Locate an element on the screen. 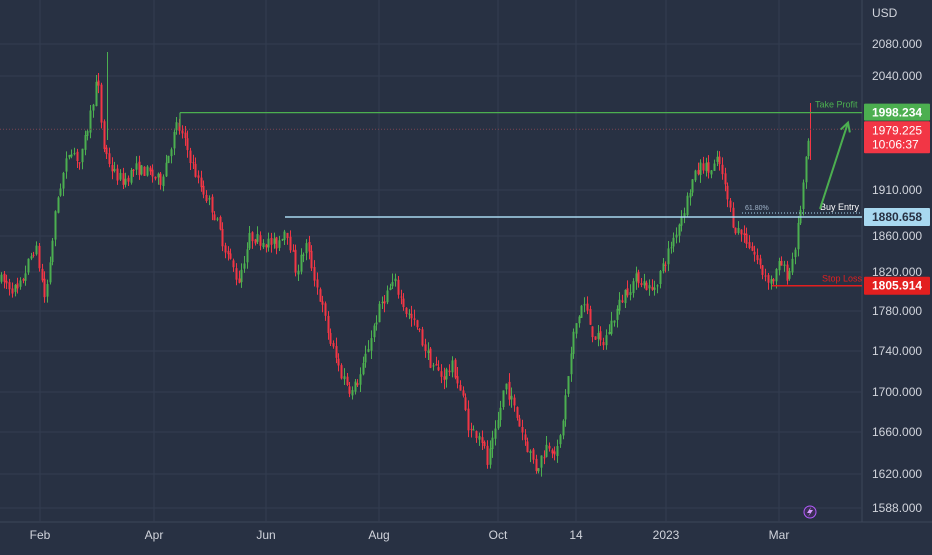 This screenshot has height=555, width=932. price-tick-label: 1740.000 is located at coordinates (897, 351).